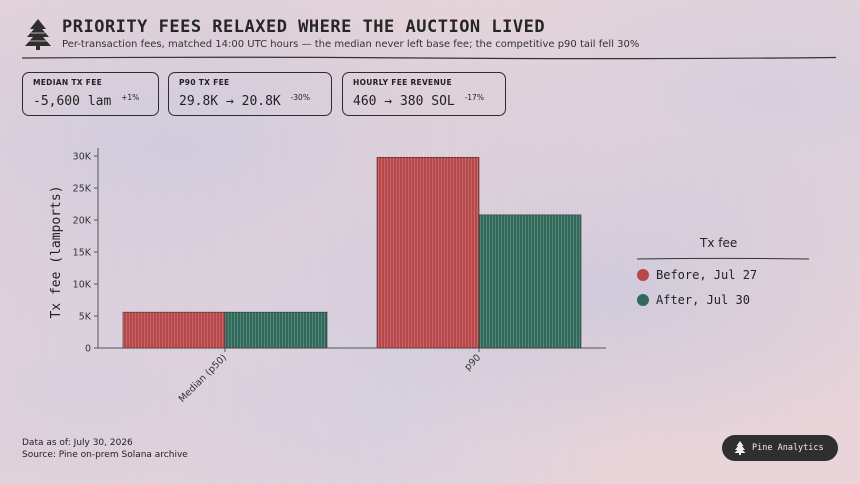  What do you see at coordinates (723, 258) in the screenshot?
I see `legend-divider` at bounding box center [723, 258].